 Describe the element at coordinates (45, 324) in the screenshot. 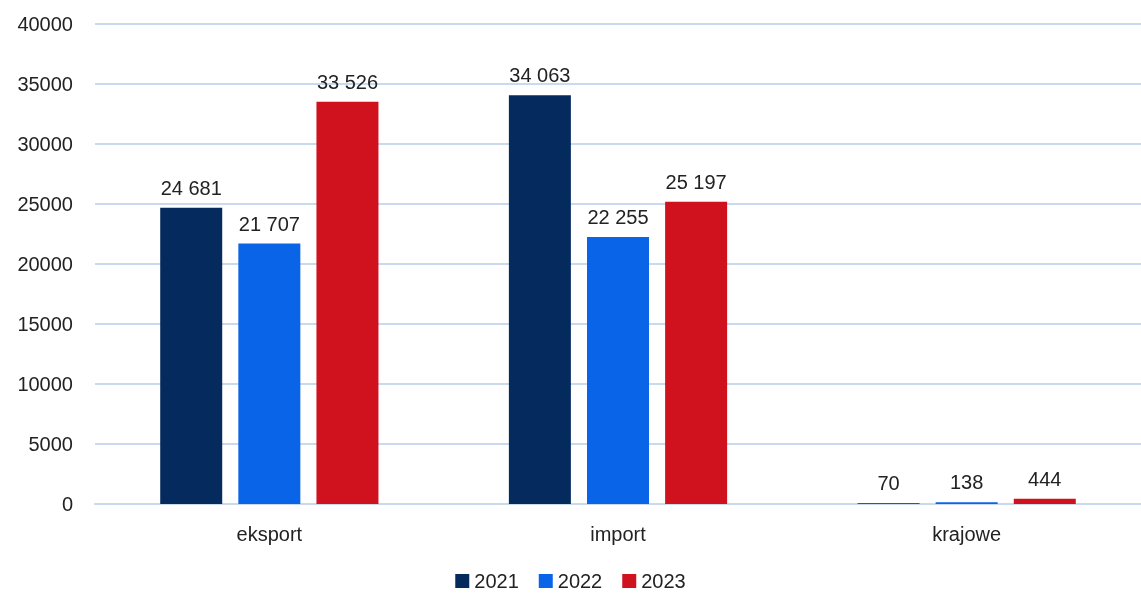

I see `y-tick-label: 15000` at that location.